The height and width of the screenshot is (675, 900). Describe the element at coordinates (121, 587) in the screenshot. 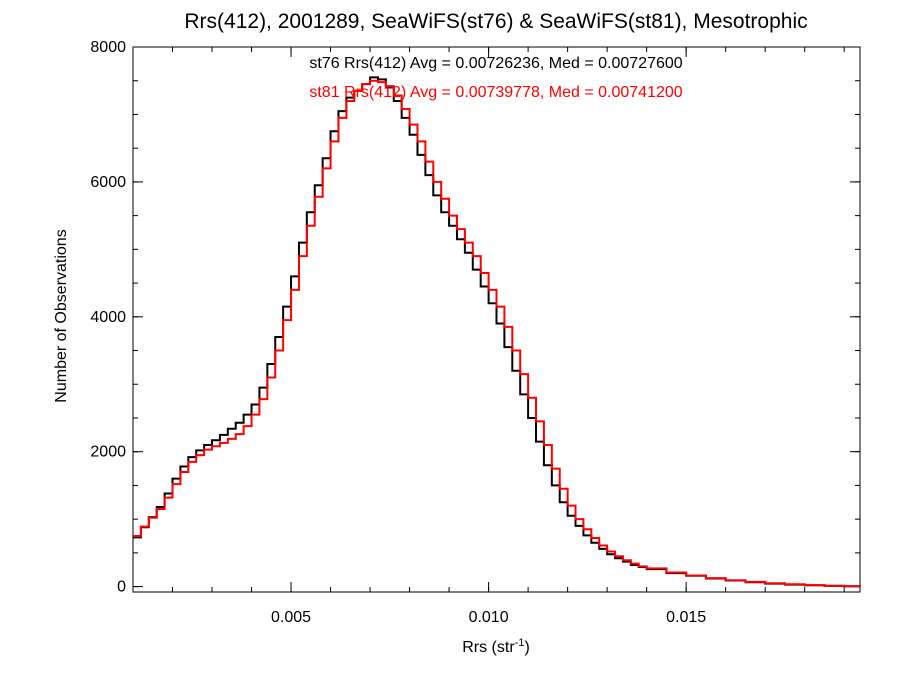

I see `y-tick-label: 0` at that location.